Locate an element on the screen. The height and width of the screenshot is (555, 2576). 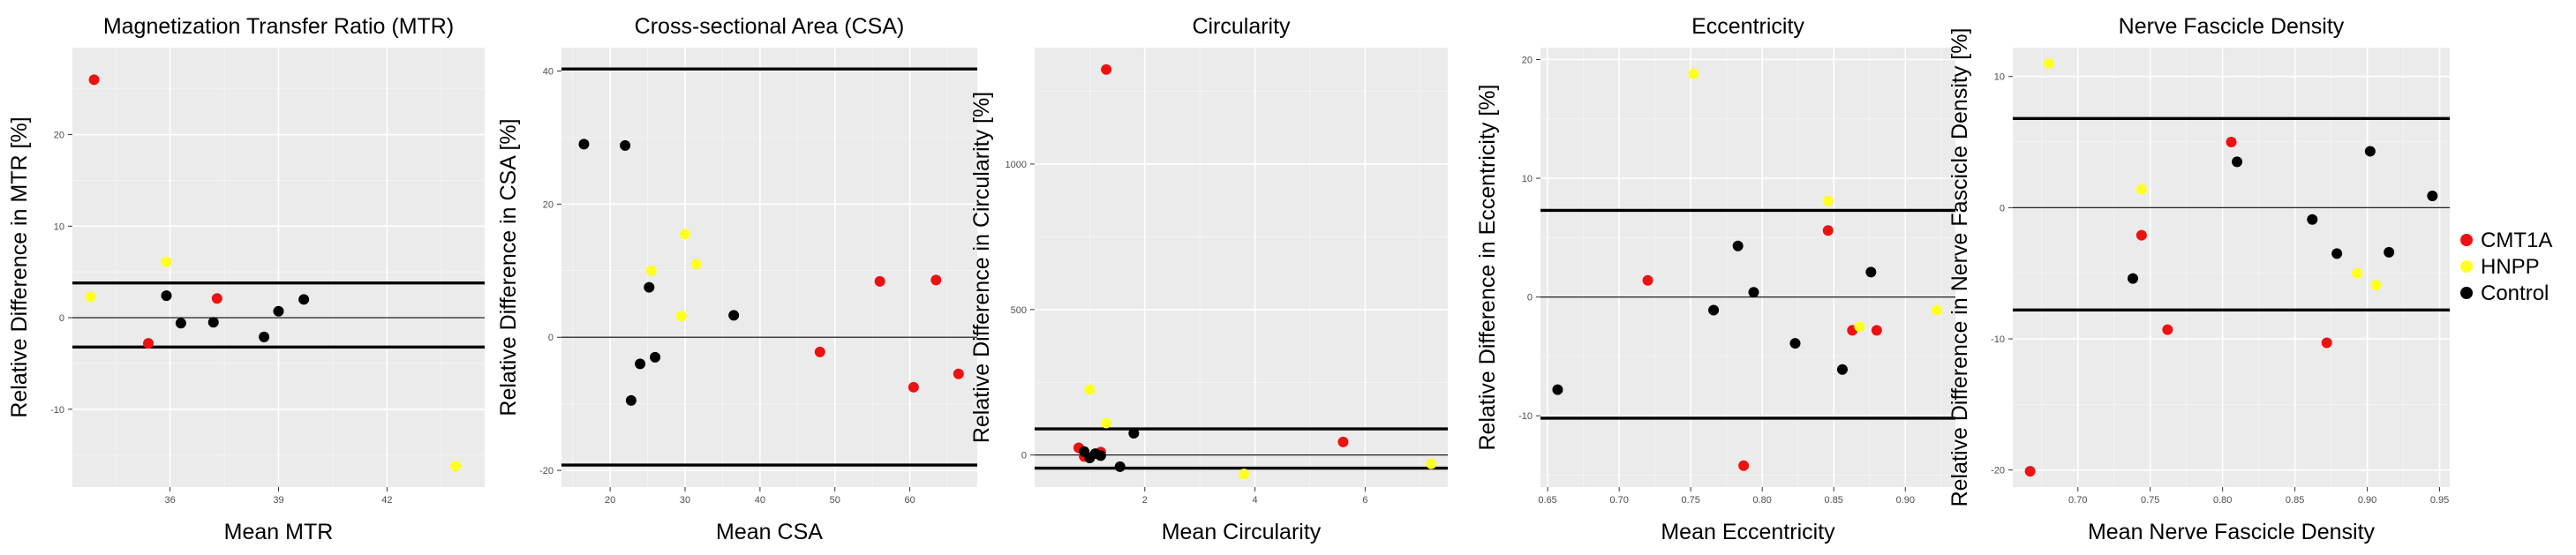
legend-label: Control is located at coordinates (2515, 293).